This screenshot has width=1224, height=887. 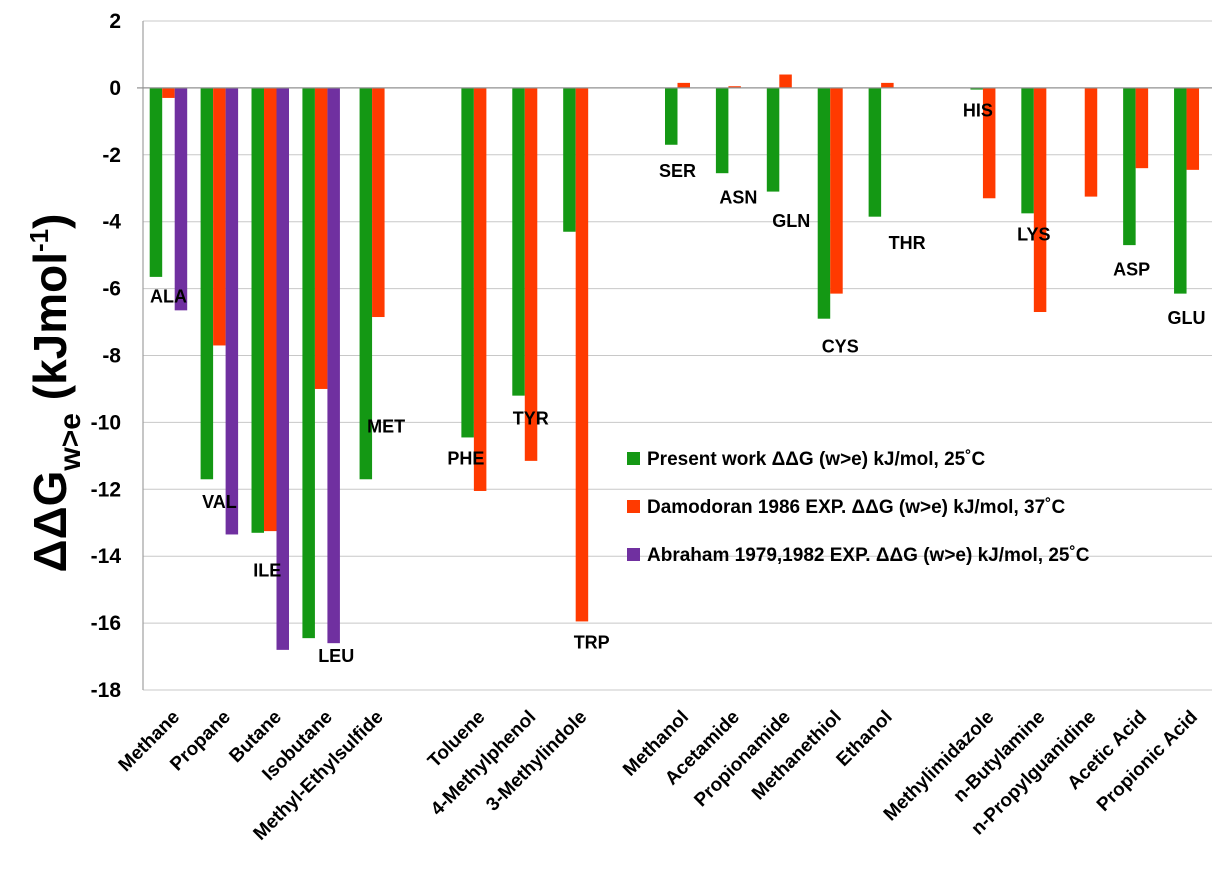 What do you see at coordinates (181, 199) in the screenshot?
I see `bar-abraham-methane` at bounding box center [181, 199].